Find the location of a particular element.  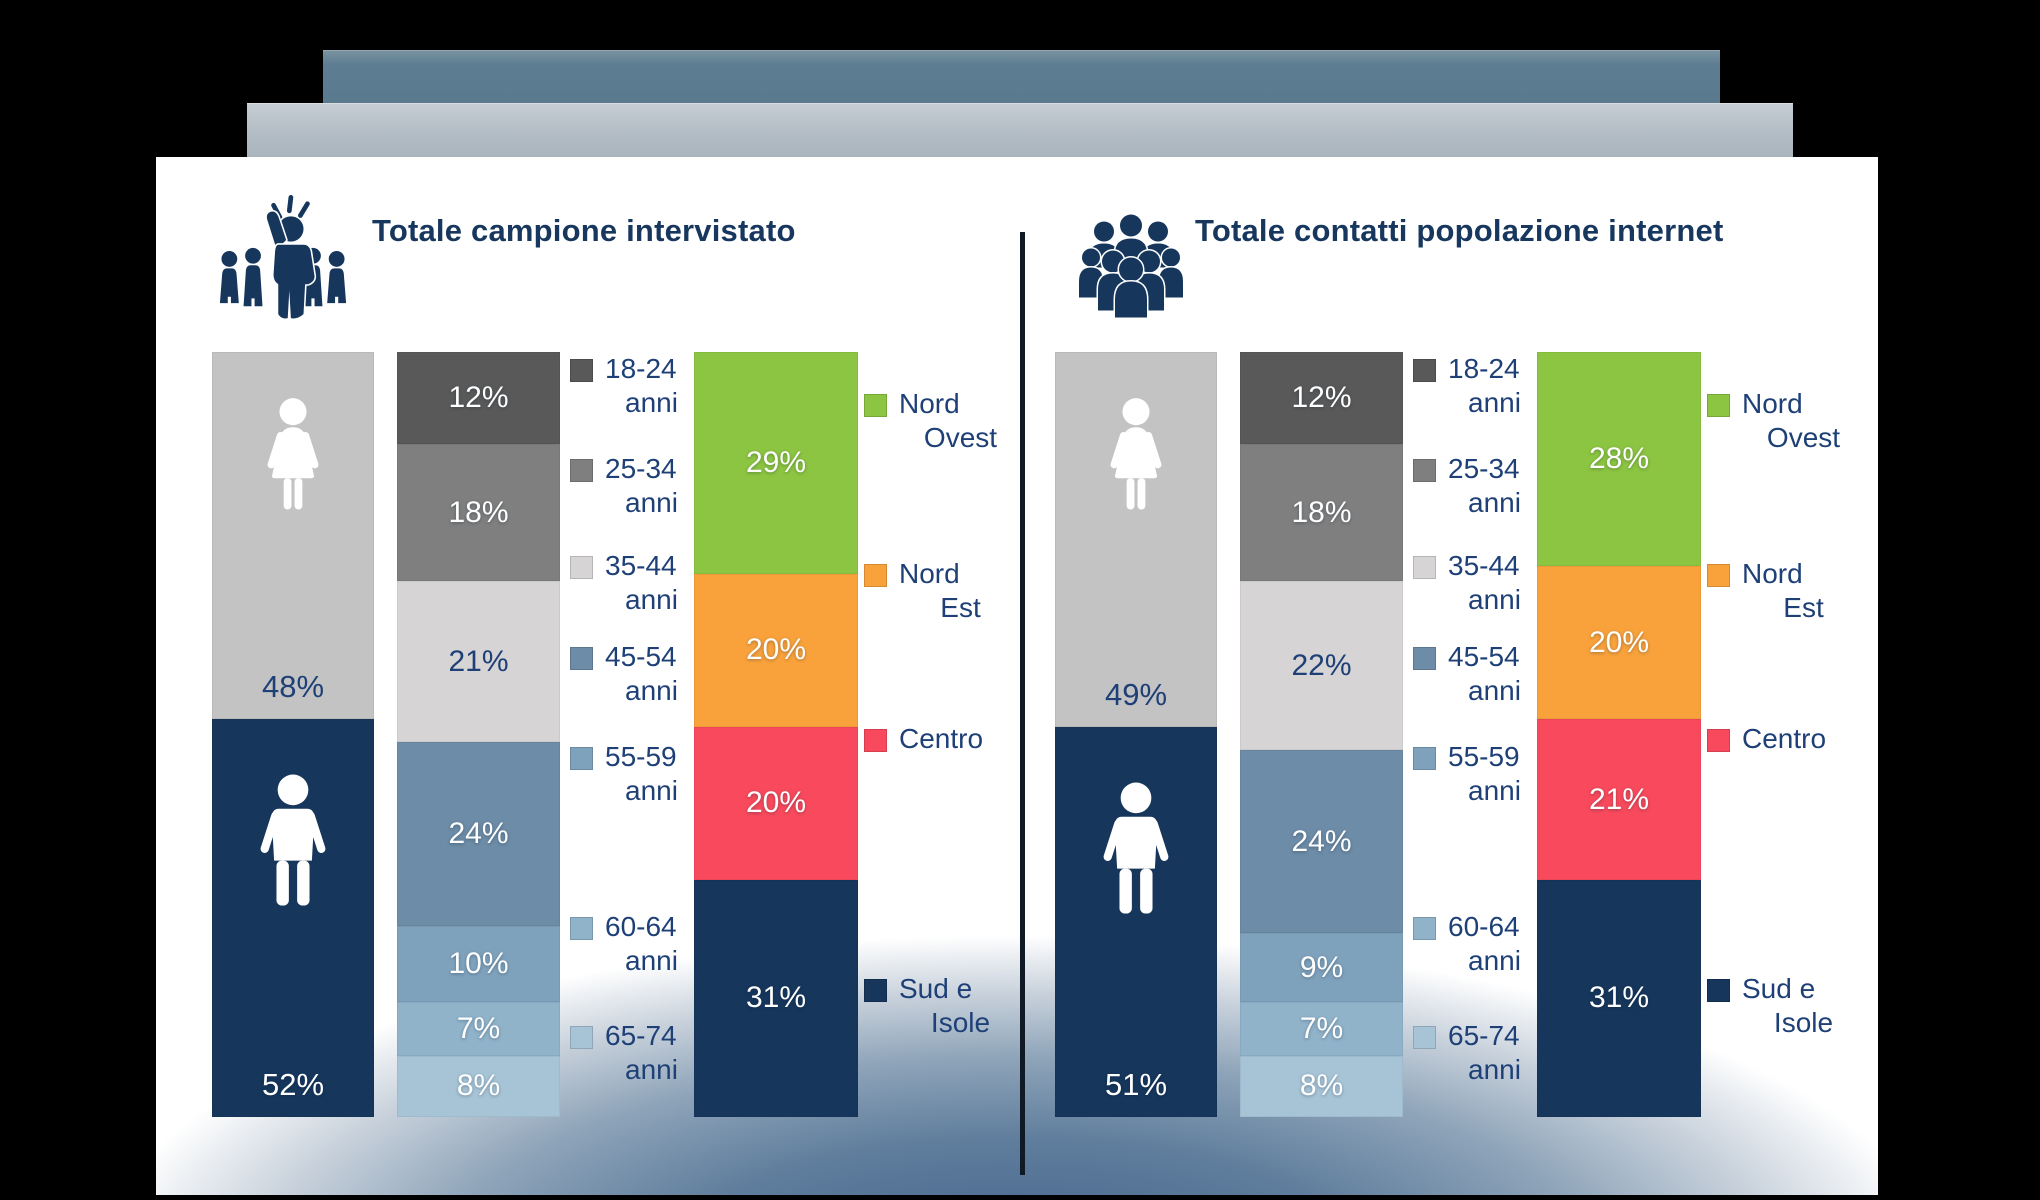

legend-item-65-74-anni: 65-74 anni is located at coordinates (634, 1053).